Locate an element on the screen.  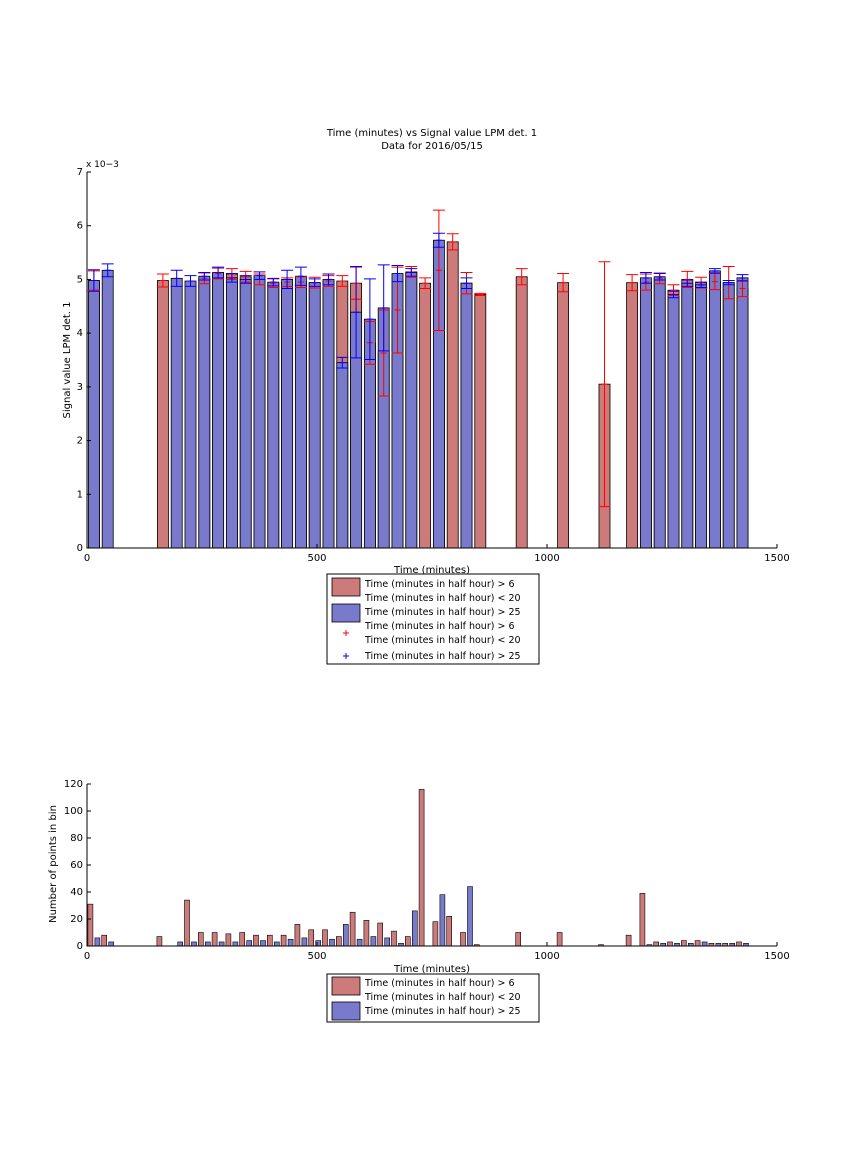
y-tick-label: 3 is located at coordinates (80, 387).